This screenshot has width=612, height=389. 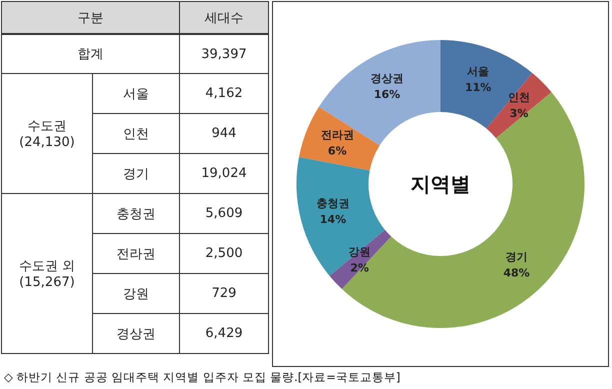 What do you see at coordinates (333, 203) in the screenshot?
I see `slice-label: 충청권` at bounding box center [333, 203].